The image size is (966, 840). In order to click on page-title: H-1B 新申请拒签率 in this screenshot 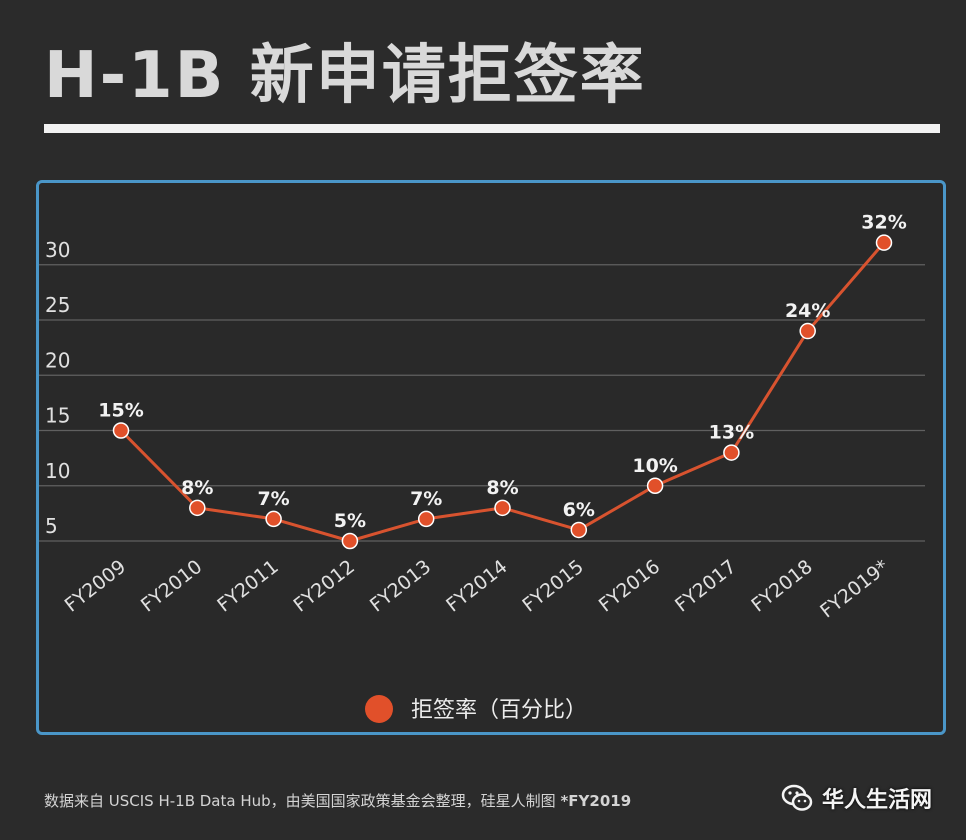, I will do `click(345, 76)`.